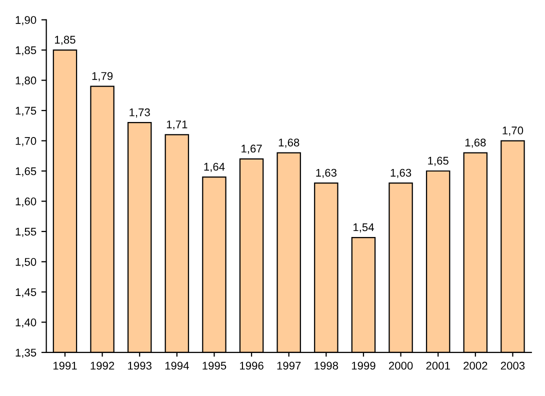 The height and width of the screenshot is (396, 545). What do you see at coordinates (65, 366) in the screenshot?
I see `x-tick-label: 1991` at bounding box center [65, 366].